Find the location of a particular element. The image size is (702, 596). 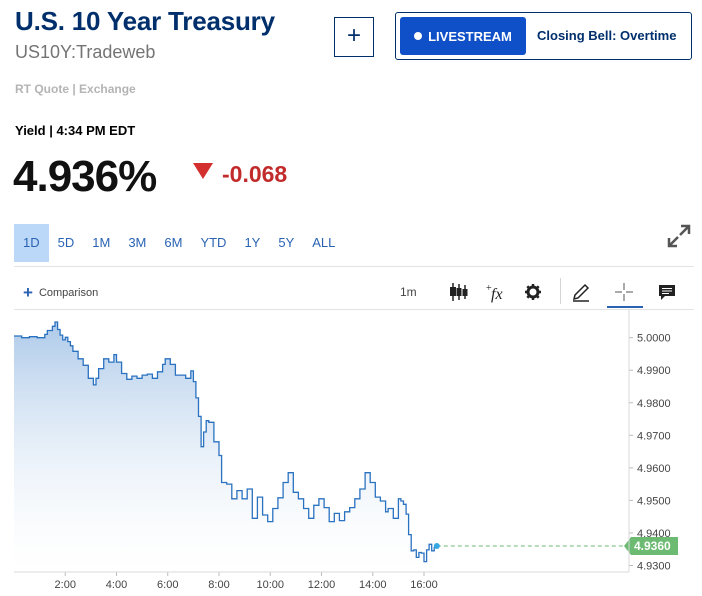

x-tick-label: 14:00 is located at coordinates (373, 585).